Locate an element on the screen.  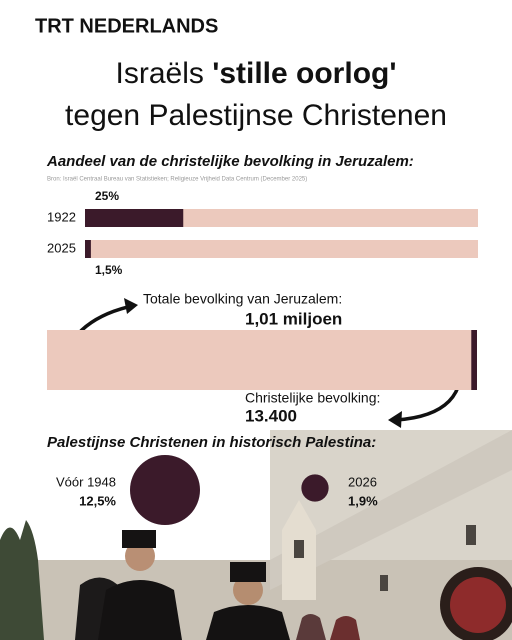
title-line-1: Israëls 'stille oorlog' is located at coordinates (256, 73).